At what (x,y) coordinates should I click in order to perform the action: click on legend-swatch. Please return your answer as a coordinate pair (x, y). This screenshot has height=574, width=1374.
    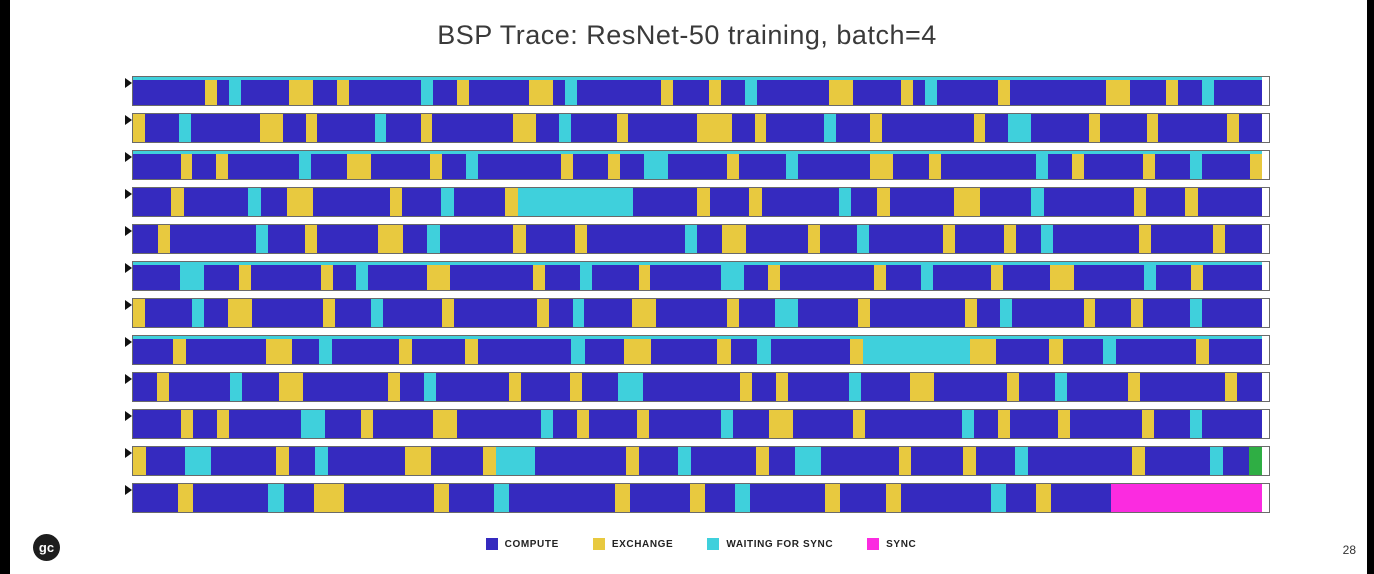
    Looking at the image, I should click on (873, 544).